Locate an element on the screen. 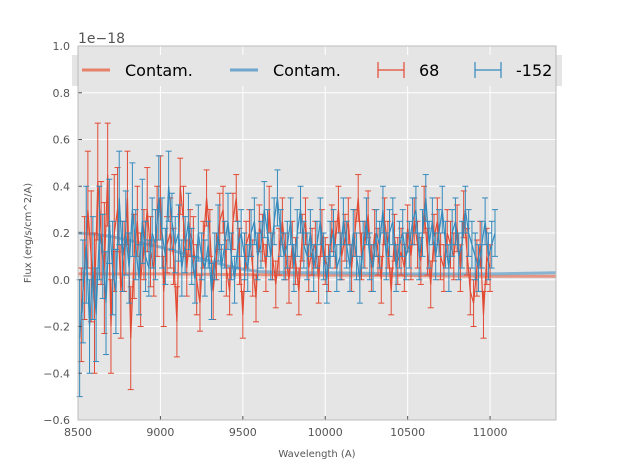  y-tick-label: 0.4 is located at coordinates (62, 186).